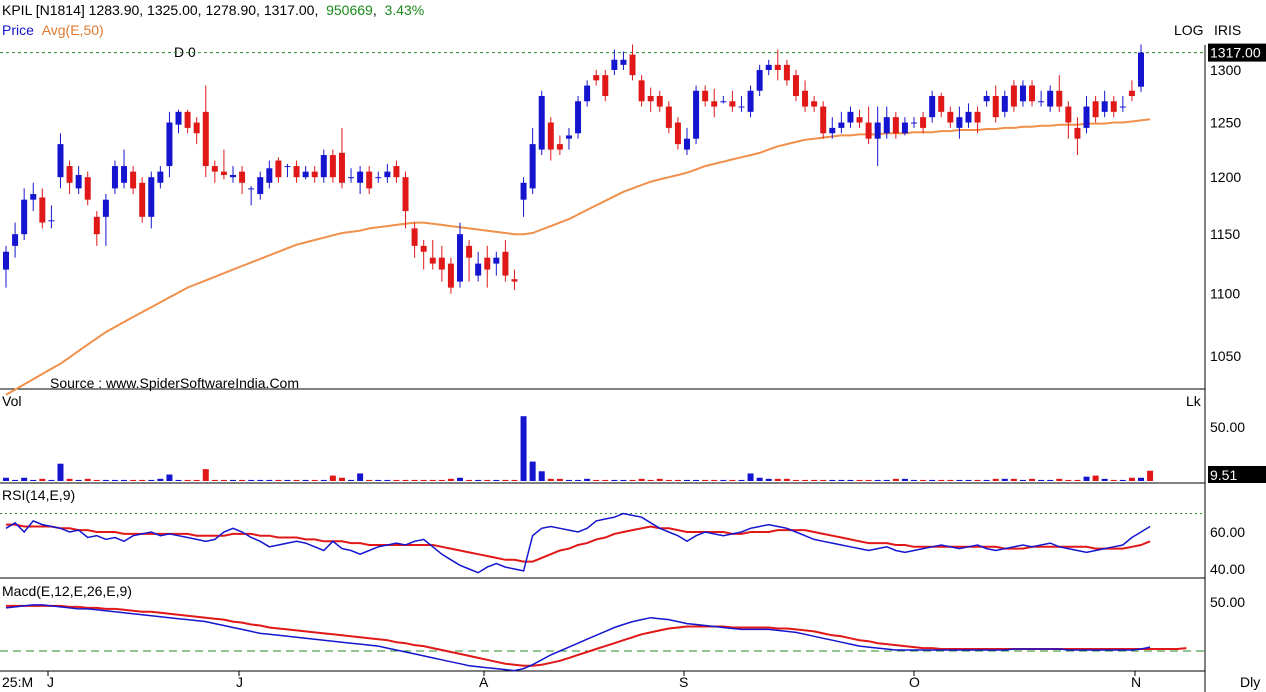 This screenshot has width=1266, height=692. Describe the element at coordinates (578, 543) in the screenshot. I see `rsi-line` at that location.